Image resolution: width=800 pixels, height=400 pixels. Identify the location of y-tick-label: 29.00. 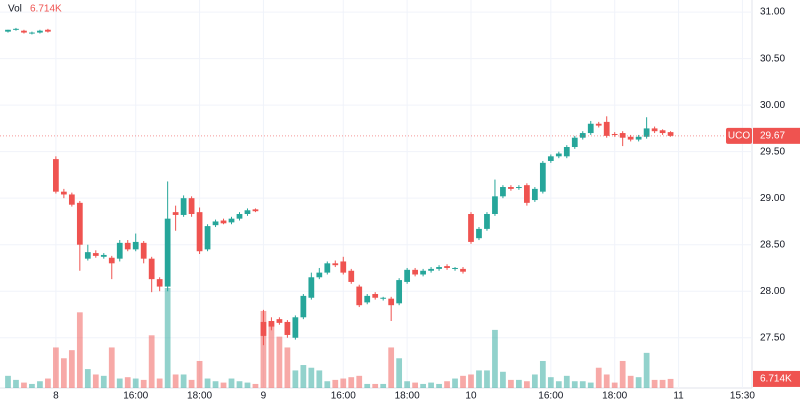
(772, 198).